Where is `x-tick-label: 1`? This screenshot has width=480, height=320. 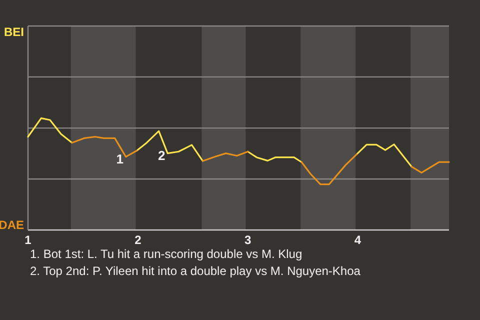 x-tick-label: 1 is located at coordinates (28, 240).